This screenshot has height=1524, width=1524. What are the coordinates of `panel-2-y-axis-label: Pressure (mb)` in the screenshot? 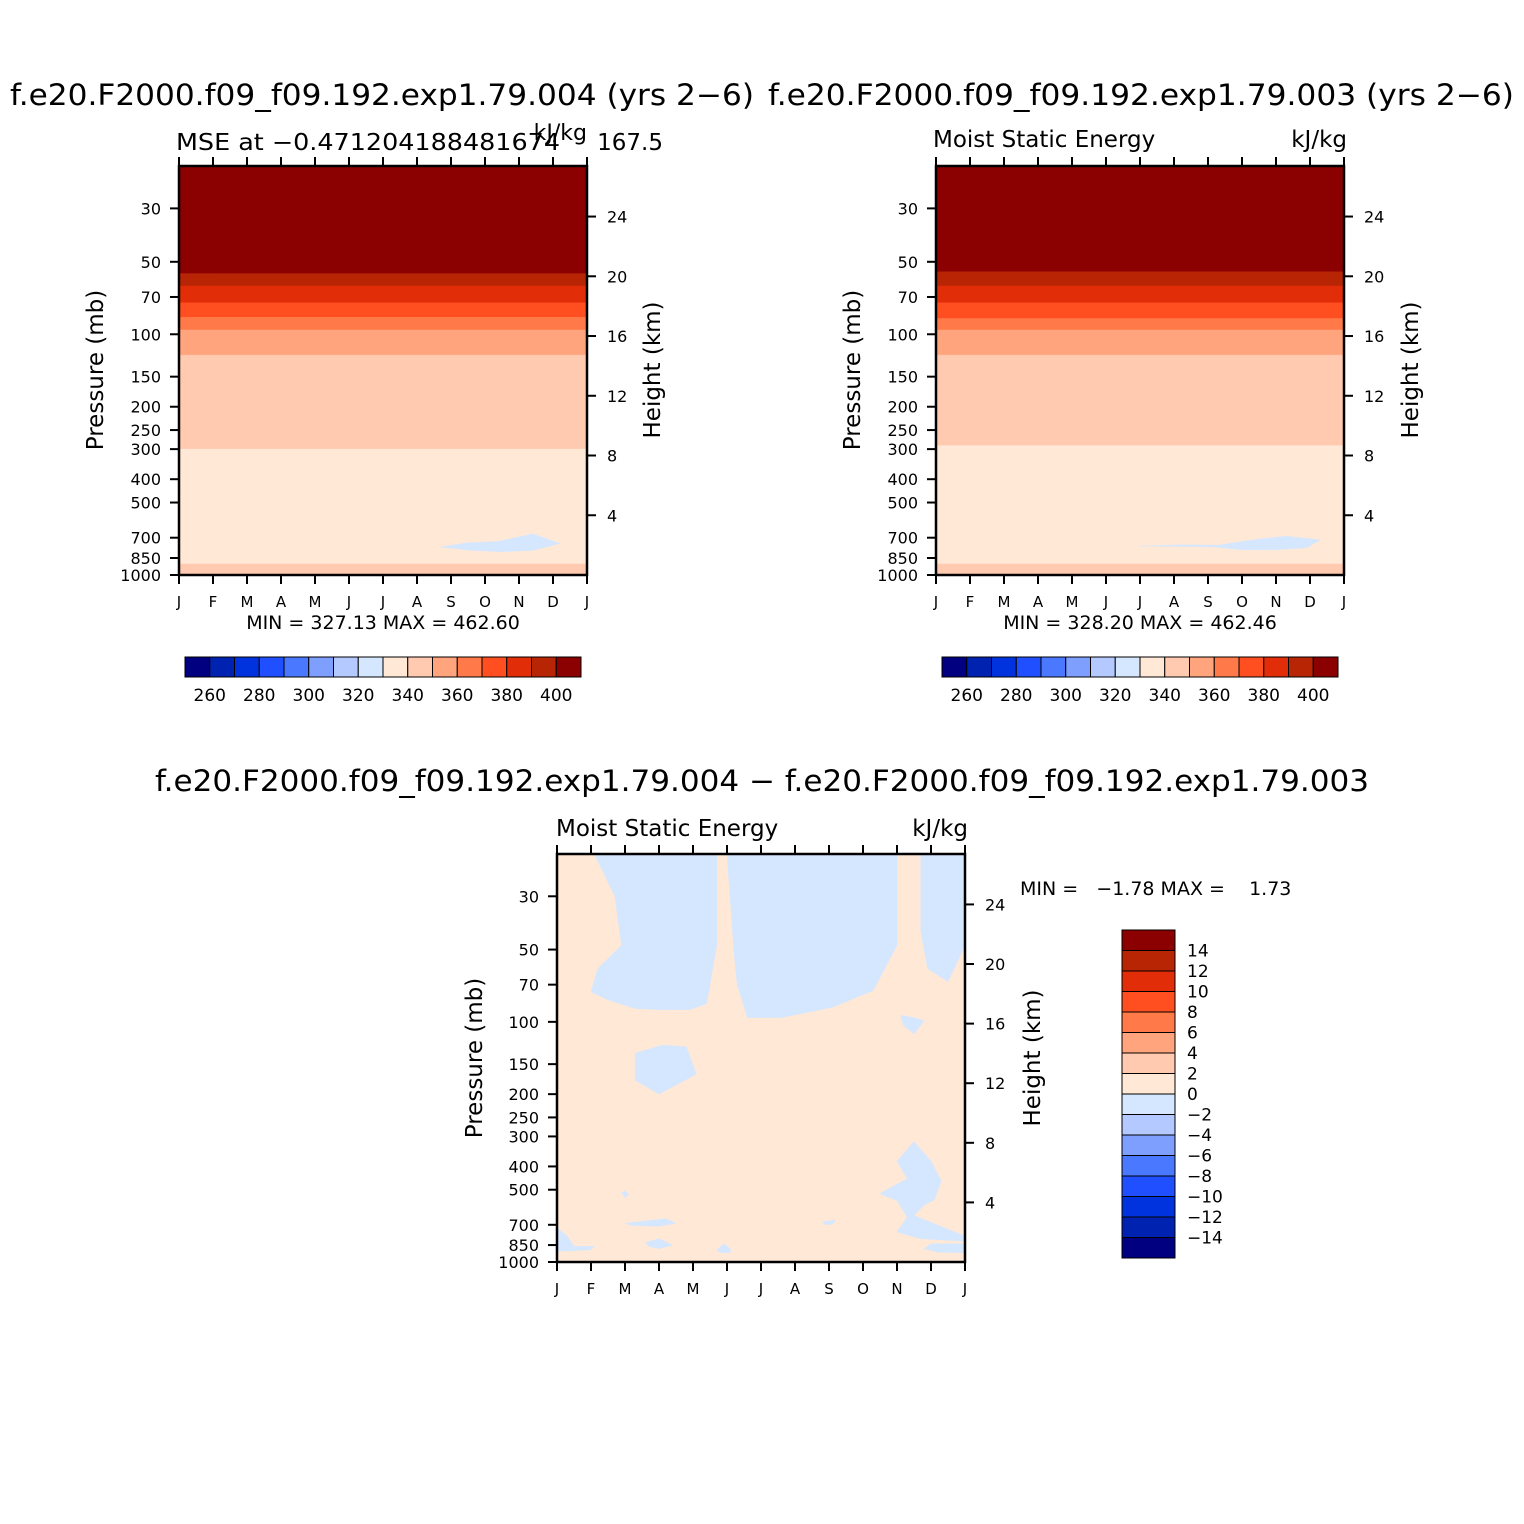 It's located at (853, 370).